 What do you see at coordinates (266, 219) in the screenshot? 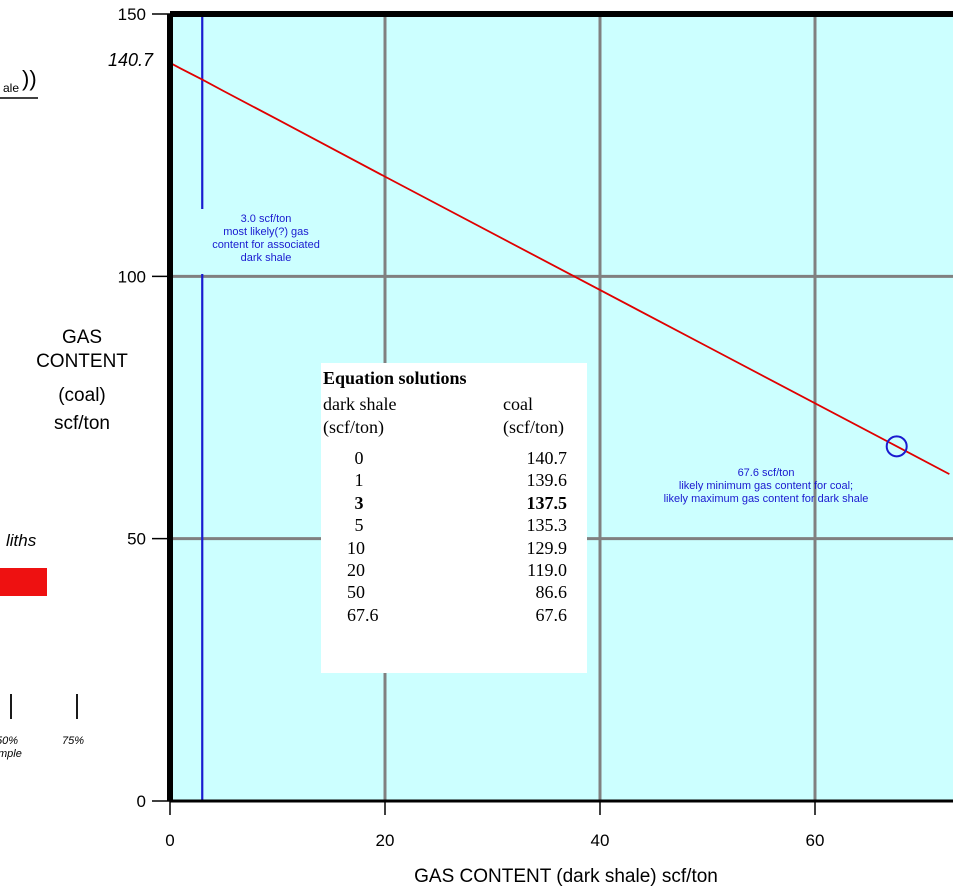
I see `vertical-marker-label-line-1: 3.0 scf/ton` at bounding box center [266, 219].